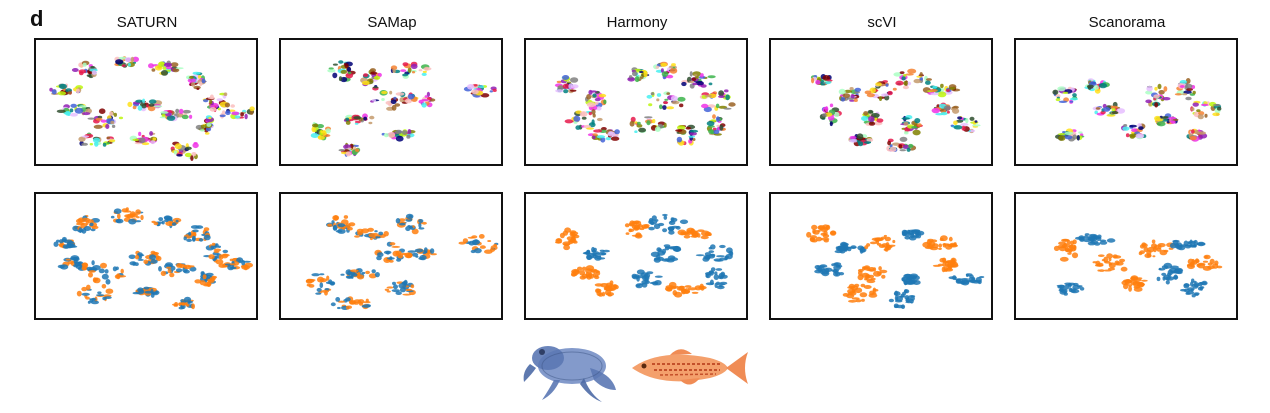  Describe the element at coordinates (147, 22) in the screenshot. I see `method-title-saturn: SATURN` at that location.